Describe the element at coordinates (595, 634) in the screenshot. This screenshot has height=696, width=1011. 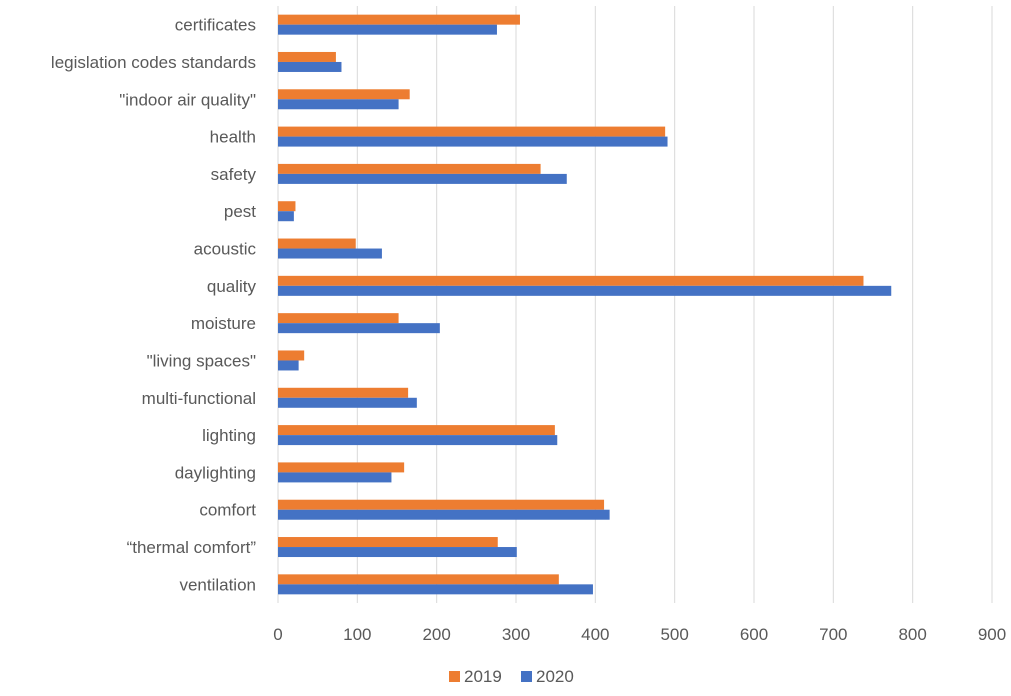
I see `x-tick-label: 400` at that location.